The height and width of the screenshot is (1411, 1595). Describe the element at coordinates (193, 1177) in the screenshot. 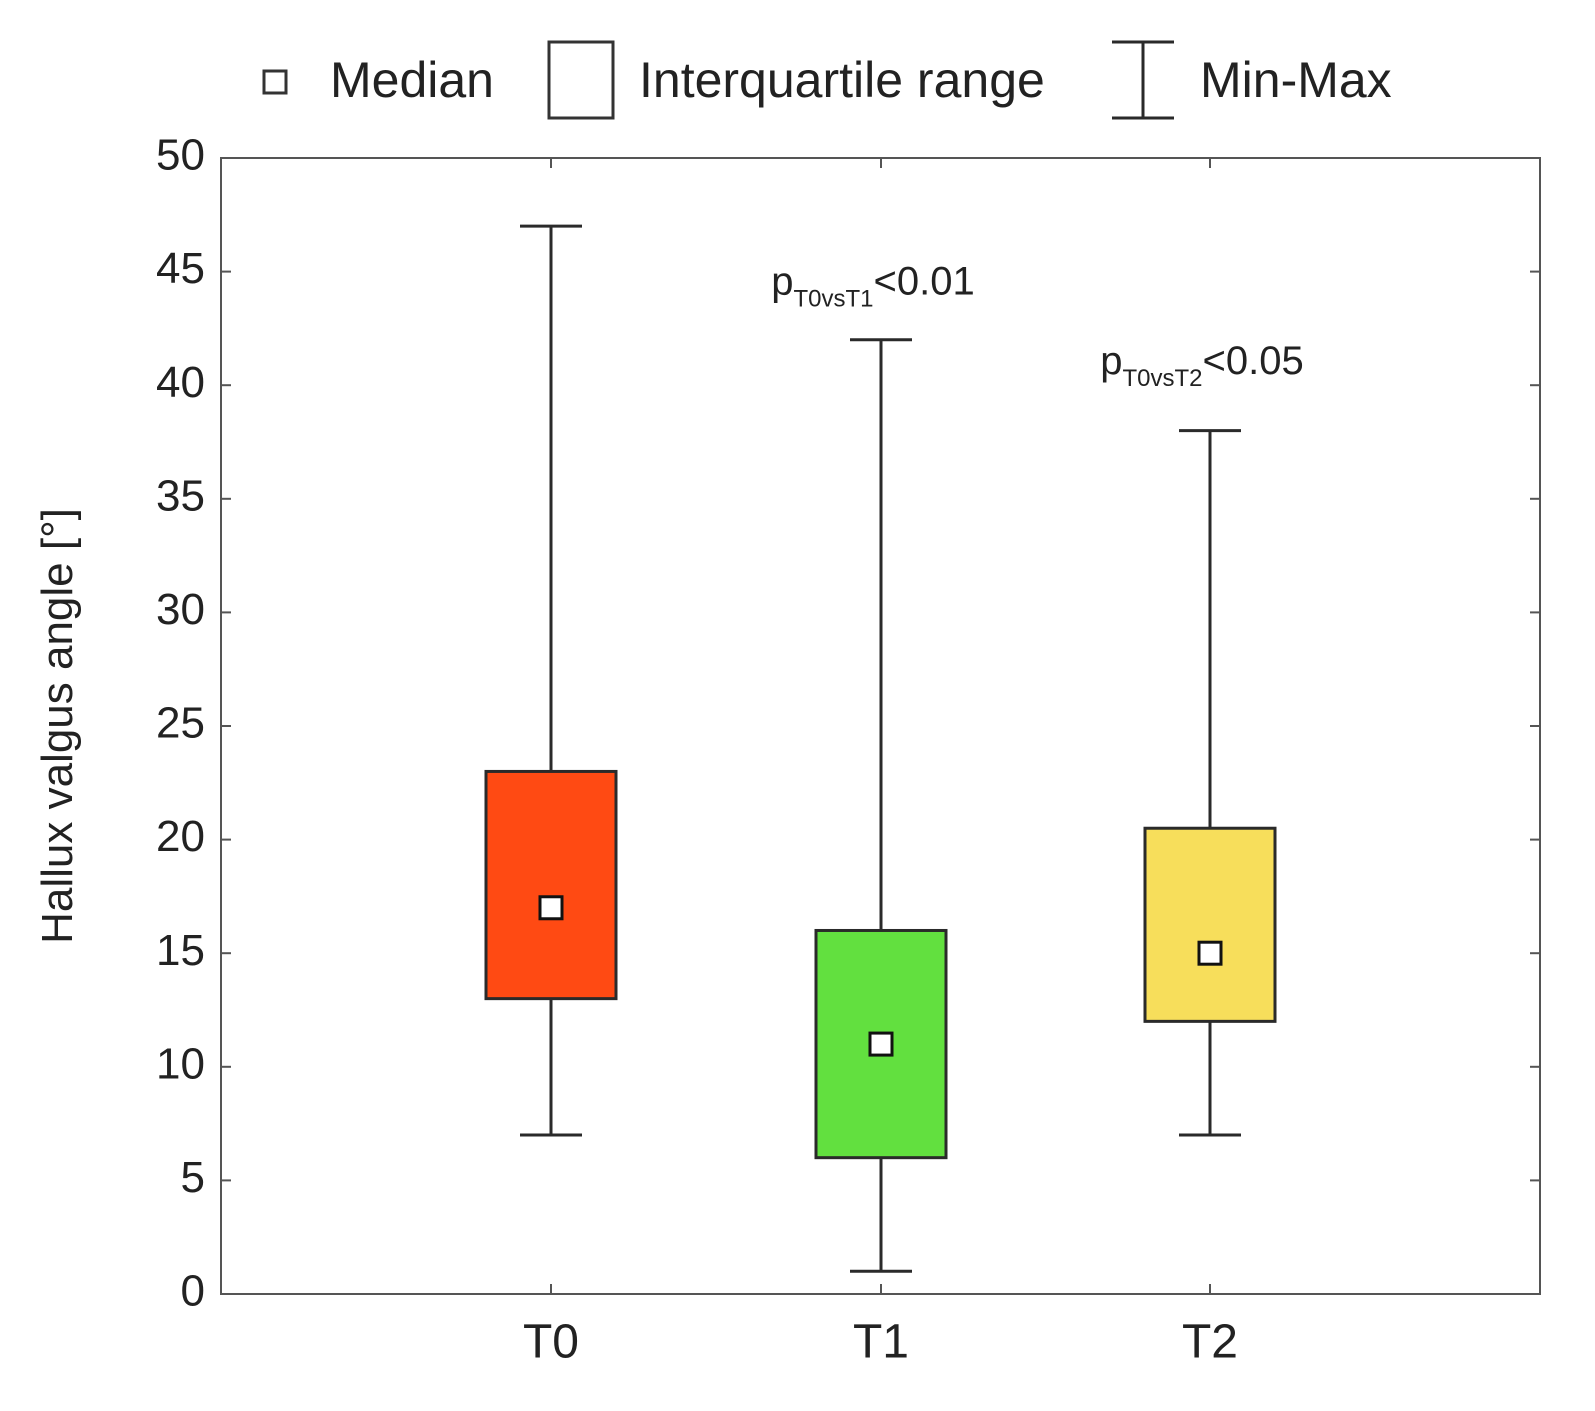

I see `y-tick-label: 5` at that location.